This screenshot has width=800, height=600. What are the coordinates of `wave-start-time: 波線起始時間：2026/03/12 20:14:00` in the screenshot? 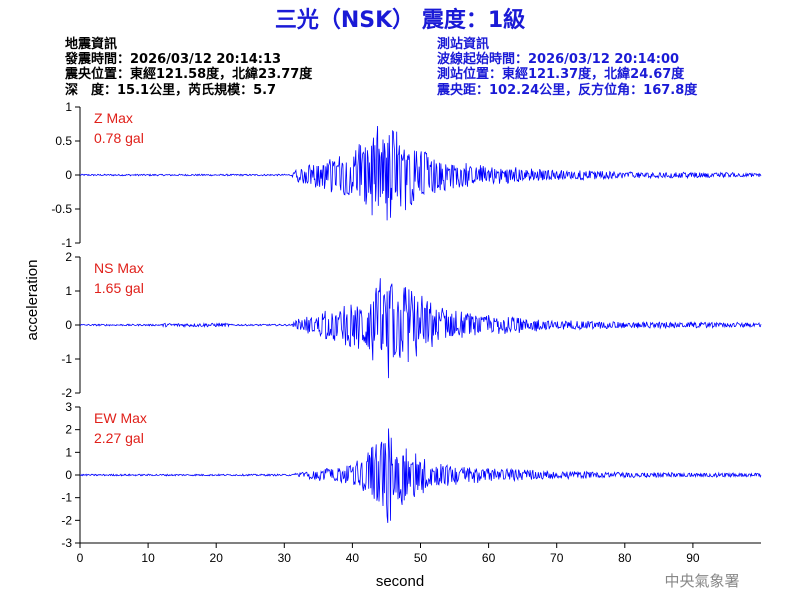 It's located at (558, 59).